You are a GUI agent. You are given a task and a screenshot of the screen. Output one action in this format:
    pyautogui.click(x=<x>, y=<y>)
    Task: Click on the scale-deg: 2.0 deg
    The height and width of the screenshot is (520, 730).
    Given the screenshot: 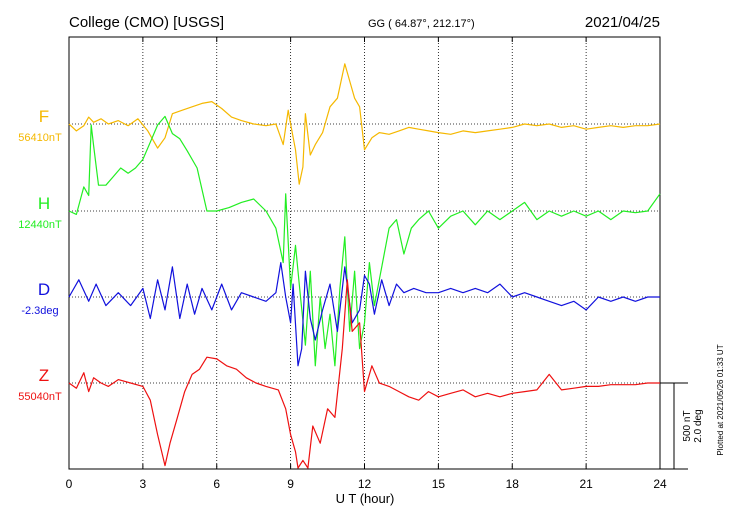 What is the action you would take?
    pyautogui.click(x=698, y=425)
    